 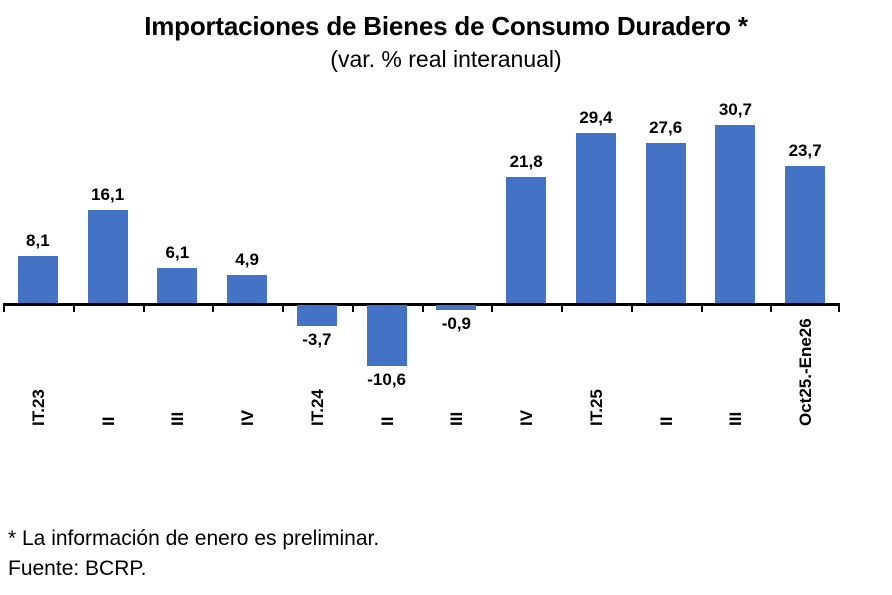 I want to click on axis-end-cap-left, so click(x=4, y=307).